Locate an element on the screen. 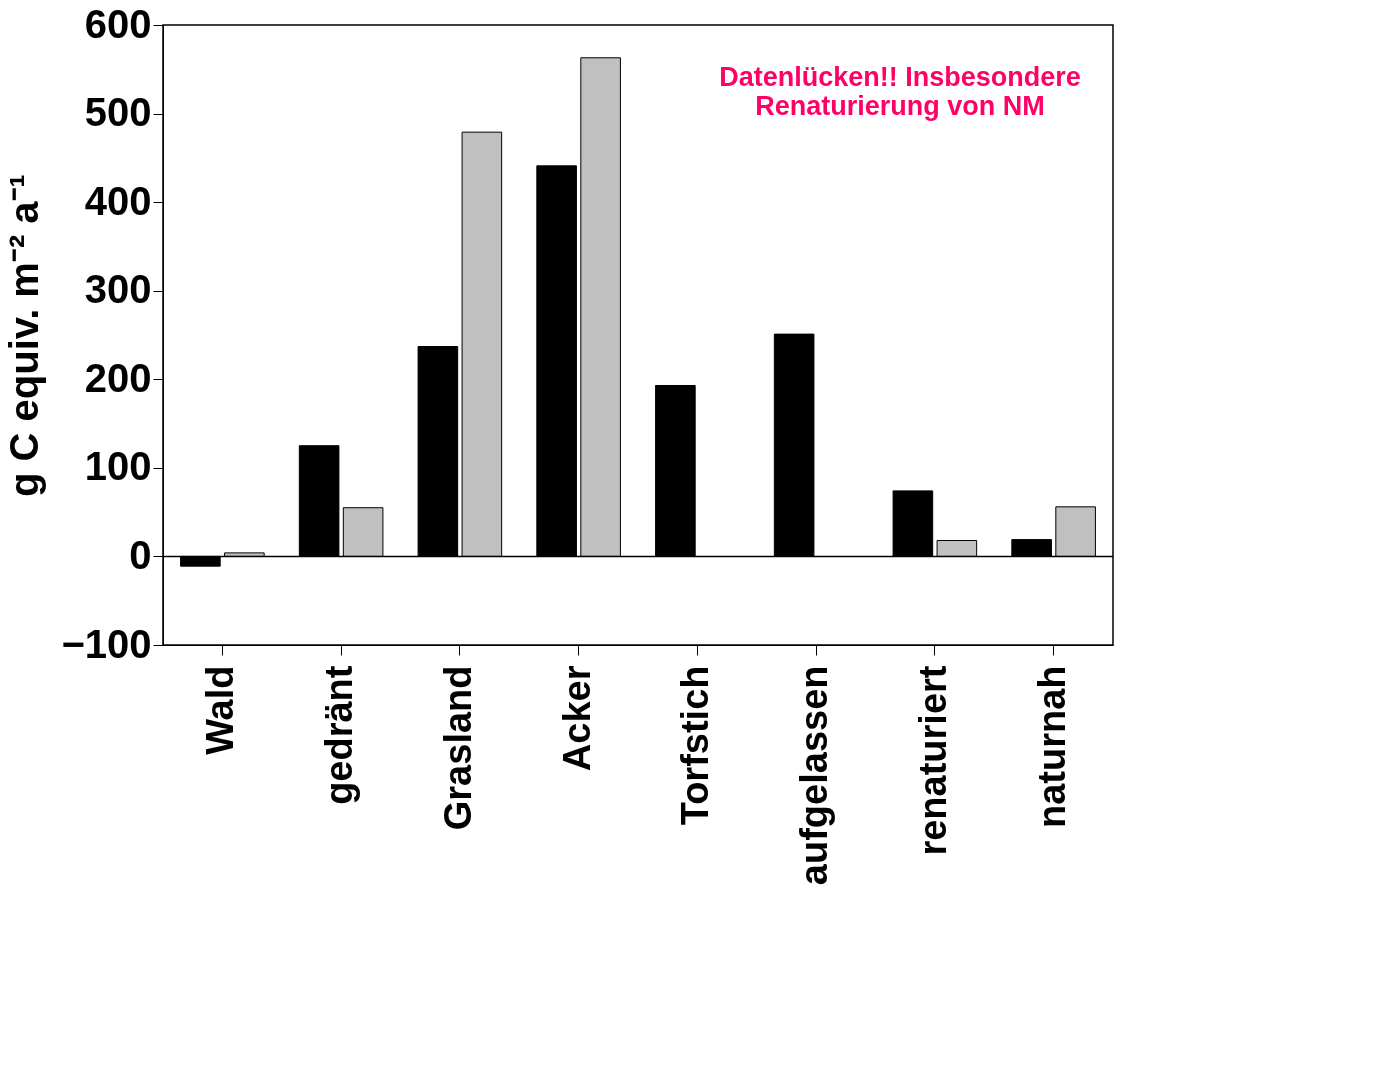 The height and width of the screenshot is (1082, 1389). y-tick-label: −100 is located at coordinates (106, 643).